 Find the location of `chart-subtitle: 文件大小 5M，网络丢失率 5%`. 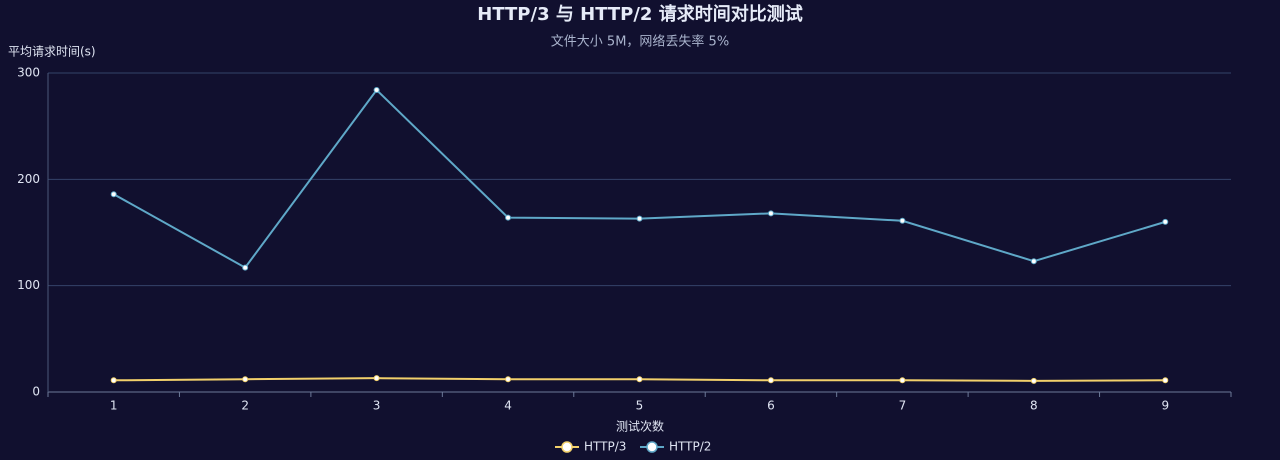

chart-subtitle: 文件大小 5M，网络丢失率 5% is located at coordinates (640, 42).